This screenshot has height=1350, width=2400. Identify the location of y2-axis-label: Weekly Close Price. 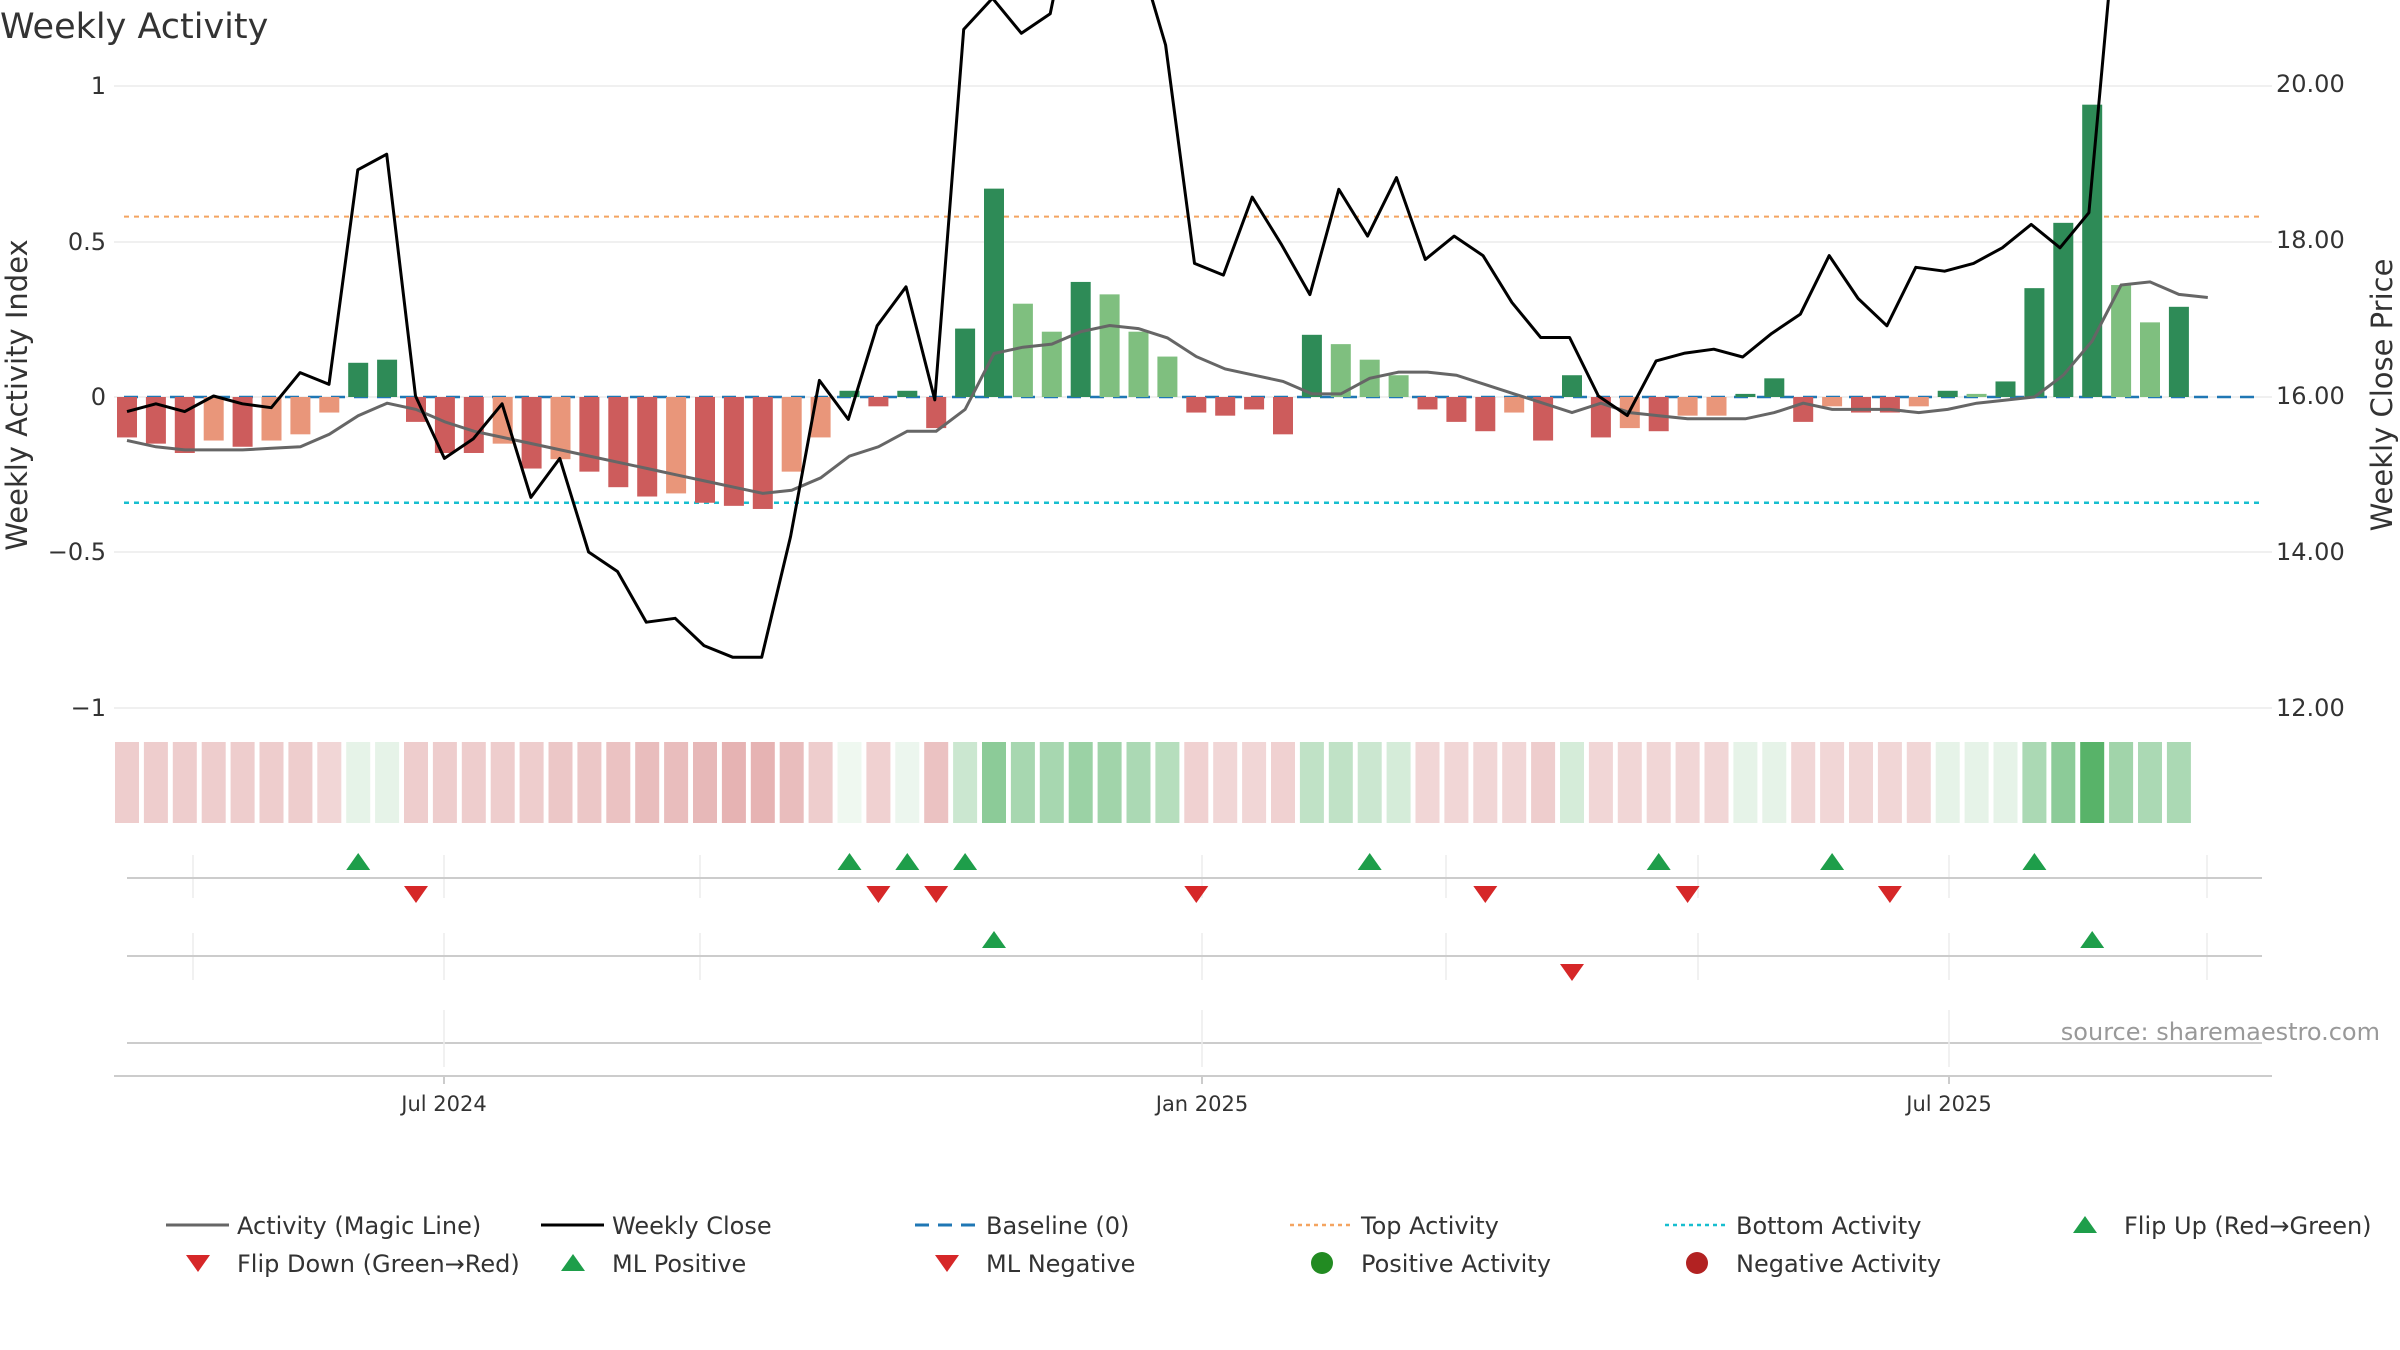
(2382, 395).